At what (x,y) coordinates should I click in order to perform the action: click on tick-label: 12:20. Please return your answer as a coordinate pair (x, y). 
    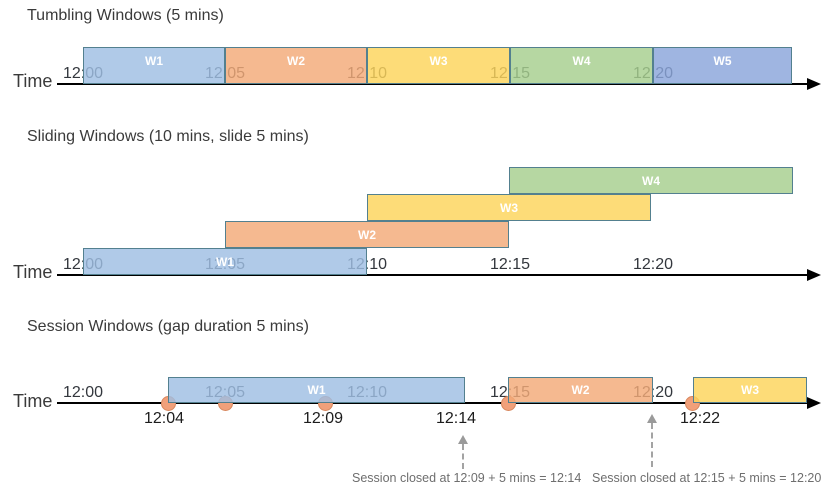
    Looking at the image, I should click on (653, 264).